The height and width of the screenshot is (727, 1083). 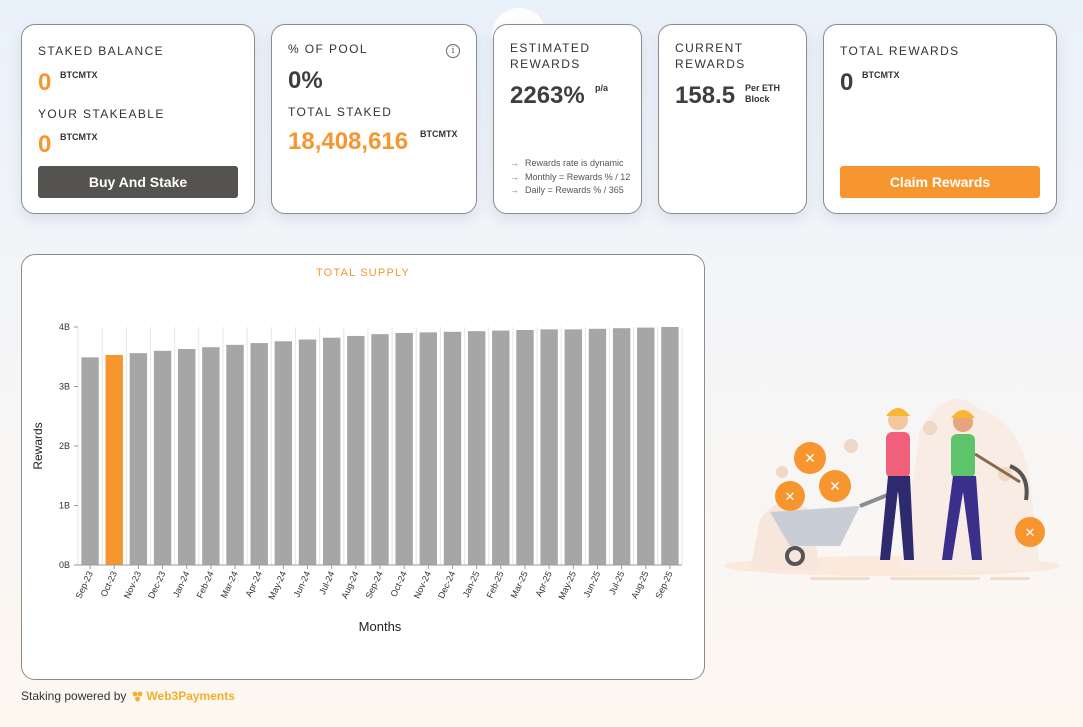 I want to click on your-stakeable-unit: BTCMTX, so click(x=79, y=137).